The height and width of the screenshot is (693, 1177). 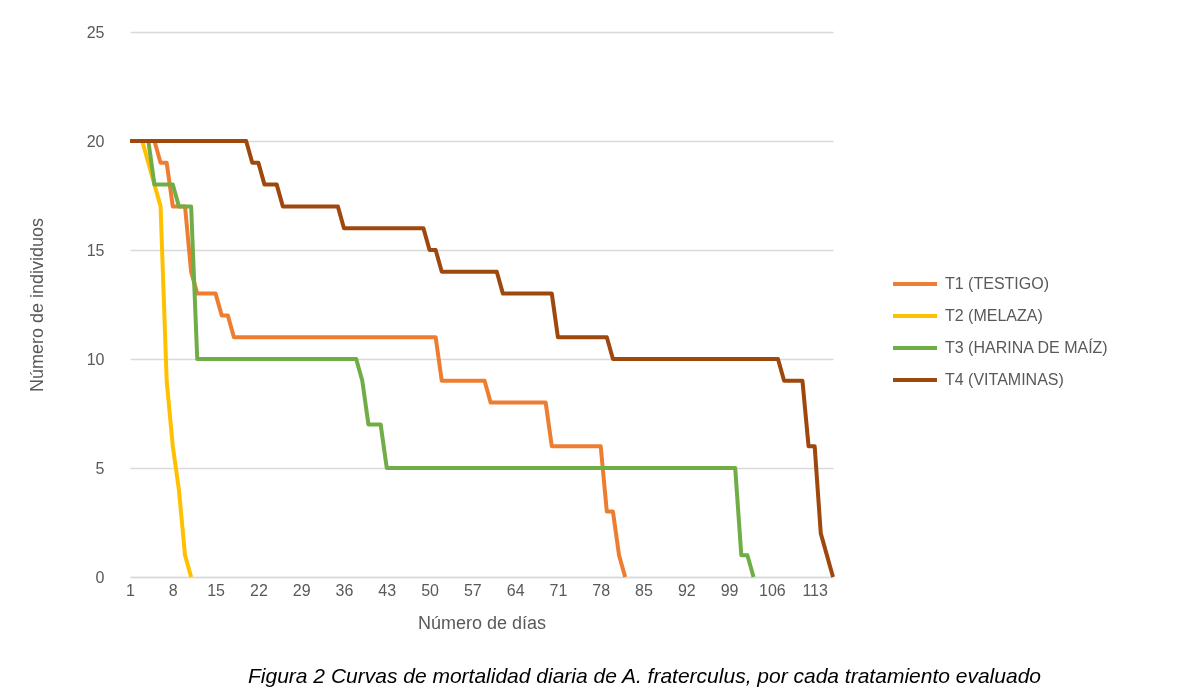 I want to click on x-tick-label: 85, so click(x=644, y=590).